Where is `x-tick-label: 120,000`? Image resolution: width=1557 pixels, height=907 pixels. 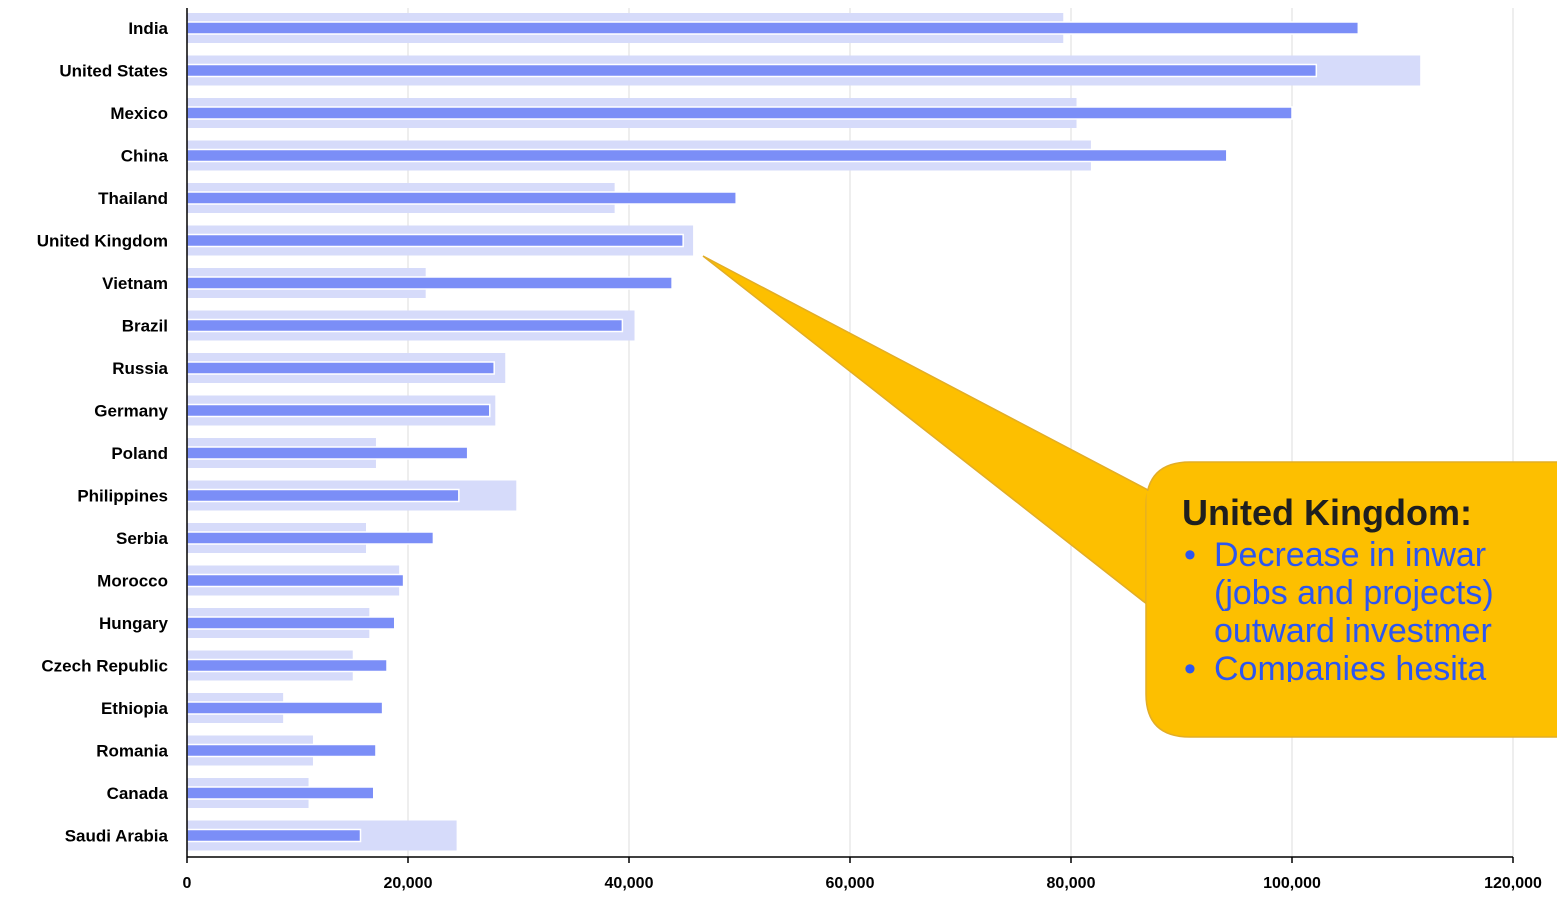 x-tick-label: 120,000 is located at coordinates (1513, 883).